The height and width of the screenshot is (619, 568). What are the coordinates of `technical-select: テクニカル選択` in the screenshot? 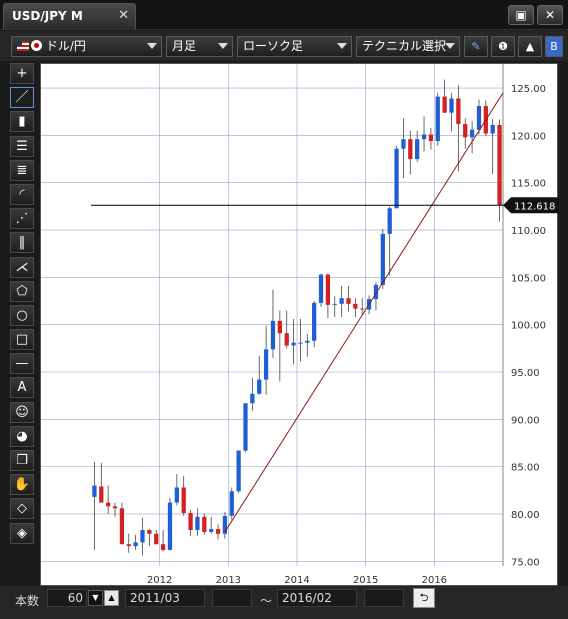 It's located at (408, 46).